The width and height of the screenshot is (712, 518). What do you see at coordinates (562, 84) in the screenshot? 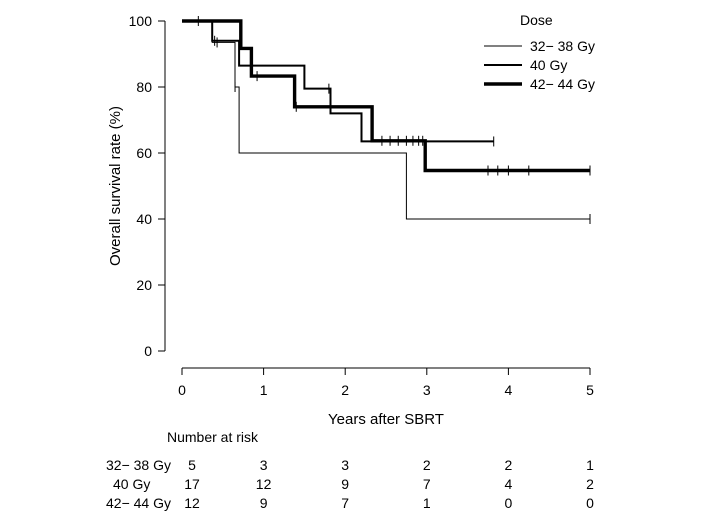
I see `legend-label-42-44: 42− 44 Gy` at bounding box center [562, 84].